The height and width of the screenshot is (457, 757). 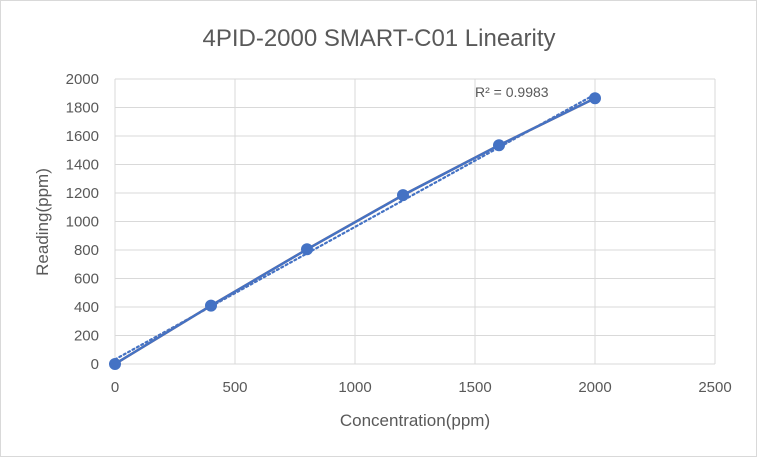 What do you see at coordinates (234, 387) in the screenshot?
I see `x-tick-label: 500` at bounding box center [234, 387].